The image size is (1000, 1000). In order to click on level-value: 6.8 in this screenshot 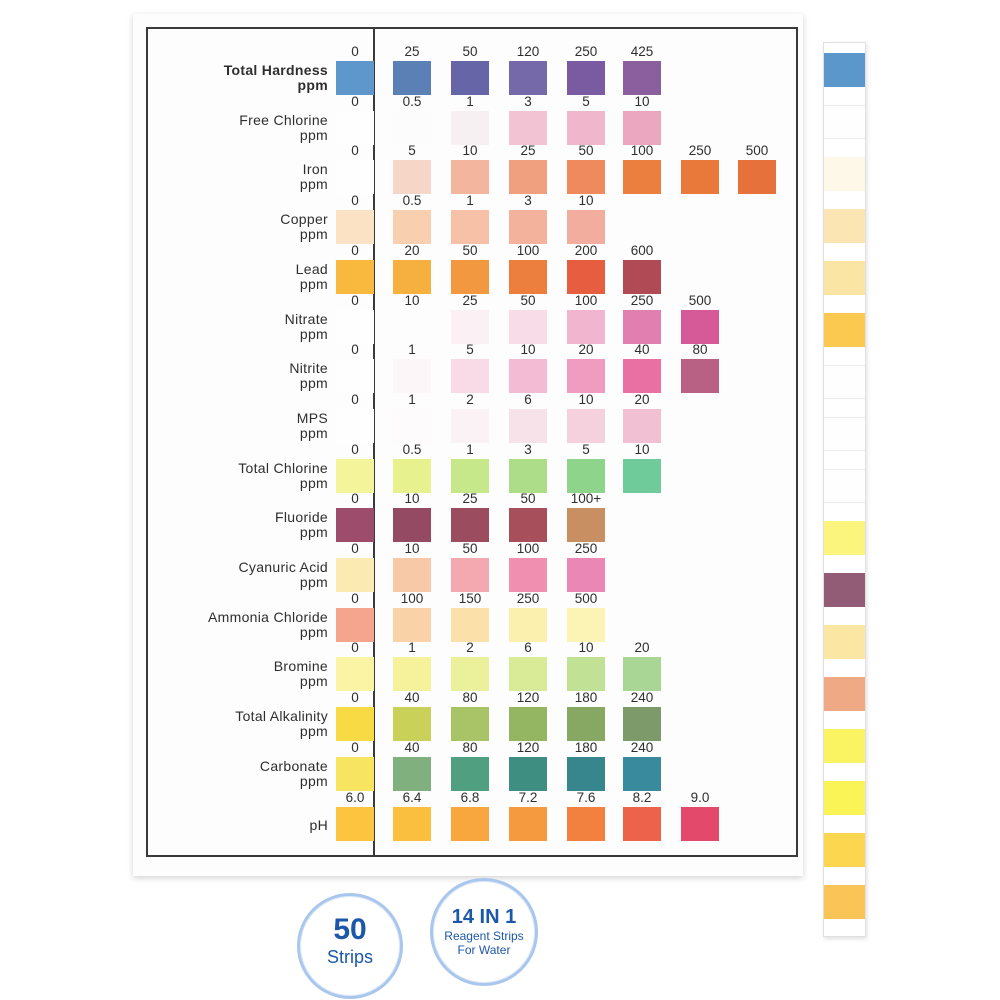, I will do `click(470, 797)`.